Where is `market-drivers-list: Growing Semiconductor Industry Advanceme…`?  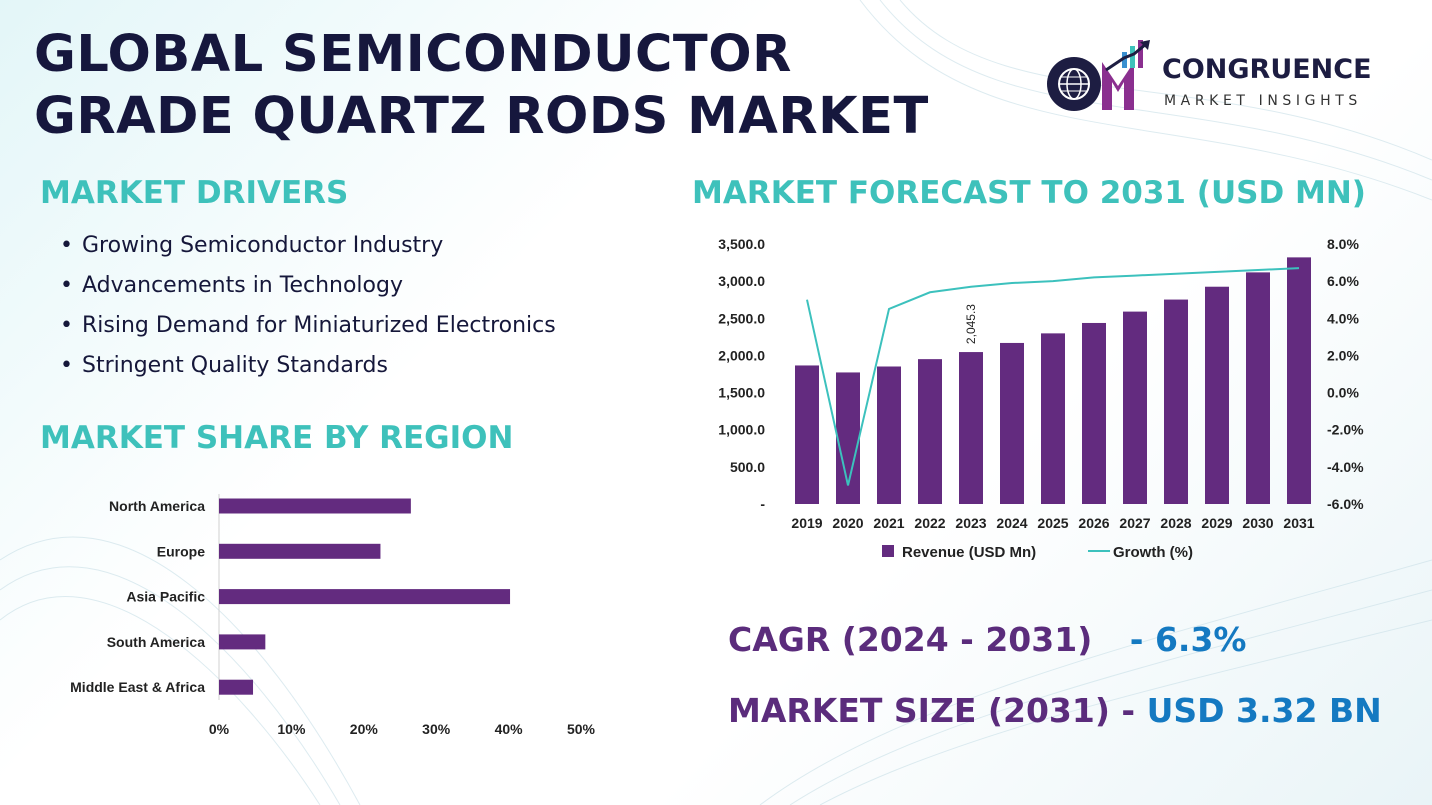 market-drivers-list: Growing Semiconductor Industry Advanceme… is located at coordinates (308, 308).